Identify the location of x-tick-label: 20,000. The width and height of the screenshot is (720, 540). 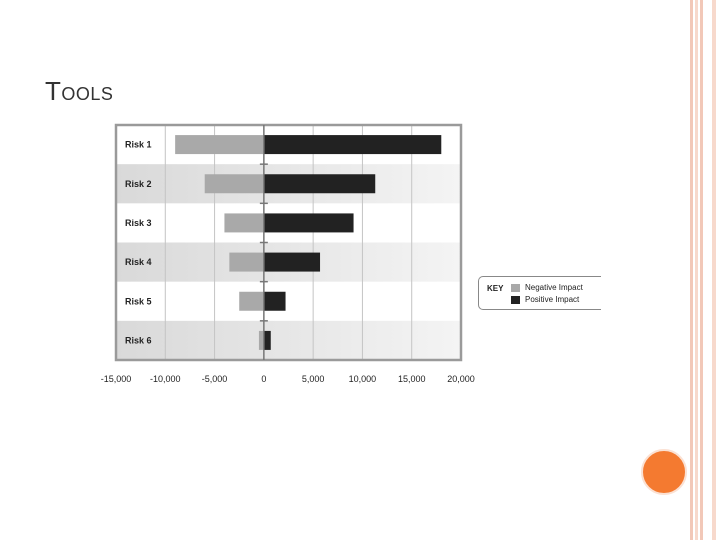
(461, 379).